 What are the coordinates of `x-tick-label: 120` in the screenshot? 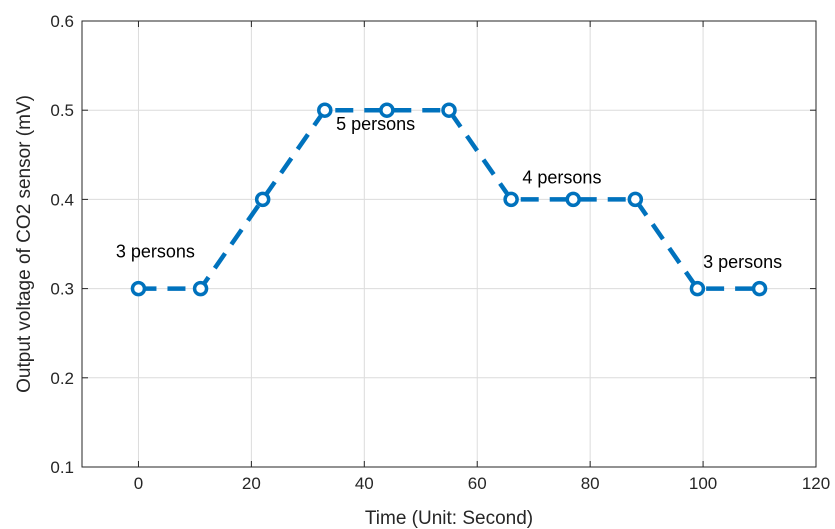 It's located at (816, 483).